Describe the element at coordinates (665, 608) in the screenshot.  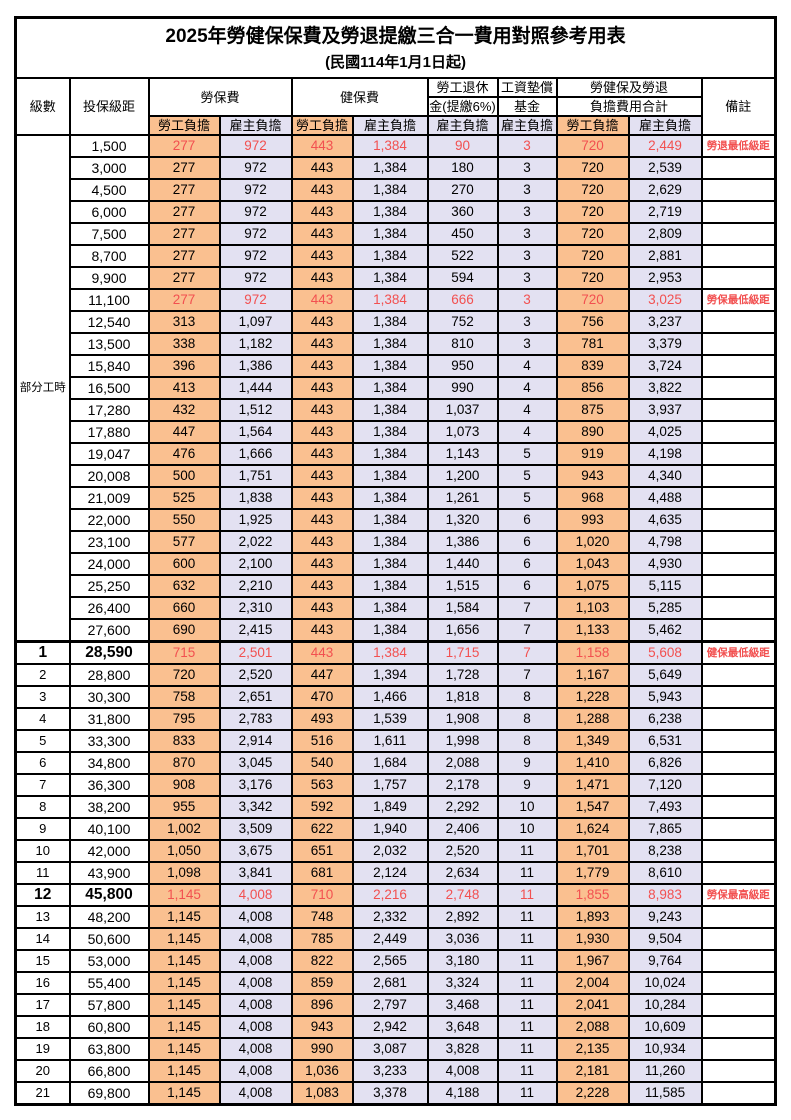
I see `value-cell: 5,285` at that location.